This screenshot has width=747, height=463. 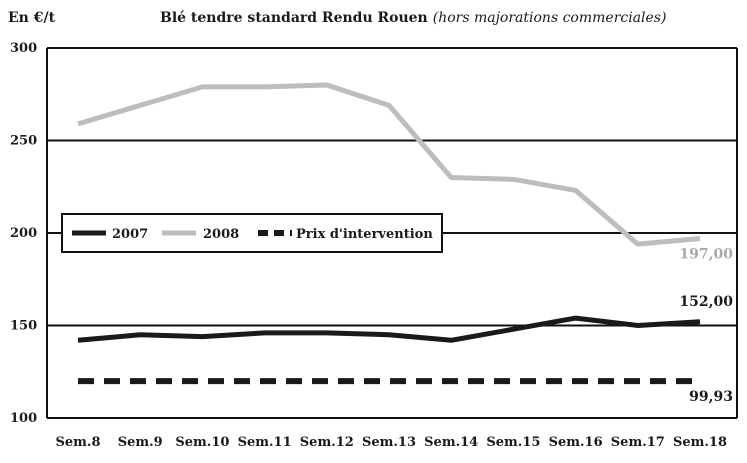 I want to click on y-tick-label: 100, so click(x=23, y=418).